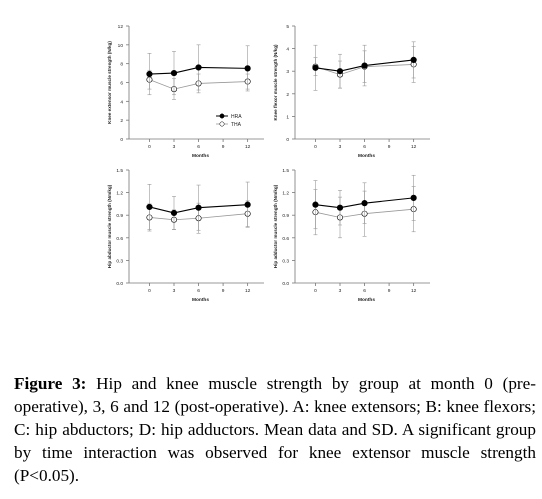 Image resolution: width=542 pixels, height=499 pixels. Describe the element at coordinates (287, 117) in the screenshot. I see `y-tick-label: 1` at that location.